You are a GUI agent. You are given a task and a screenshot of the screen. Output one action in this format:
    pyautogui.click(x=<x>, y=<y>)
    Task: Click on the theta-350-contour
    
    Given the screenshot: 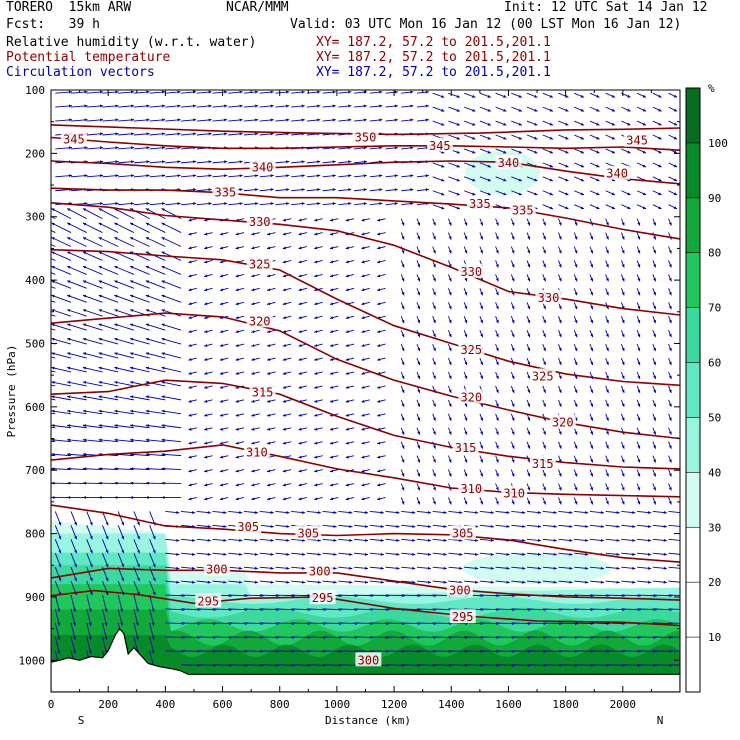 What is the action you would take?
    pyautogui.click(x=365, y=130)
    